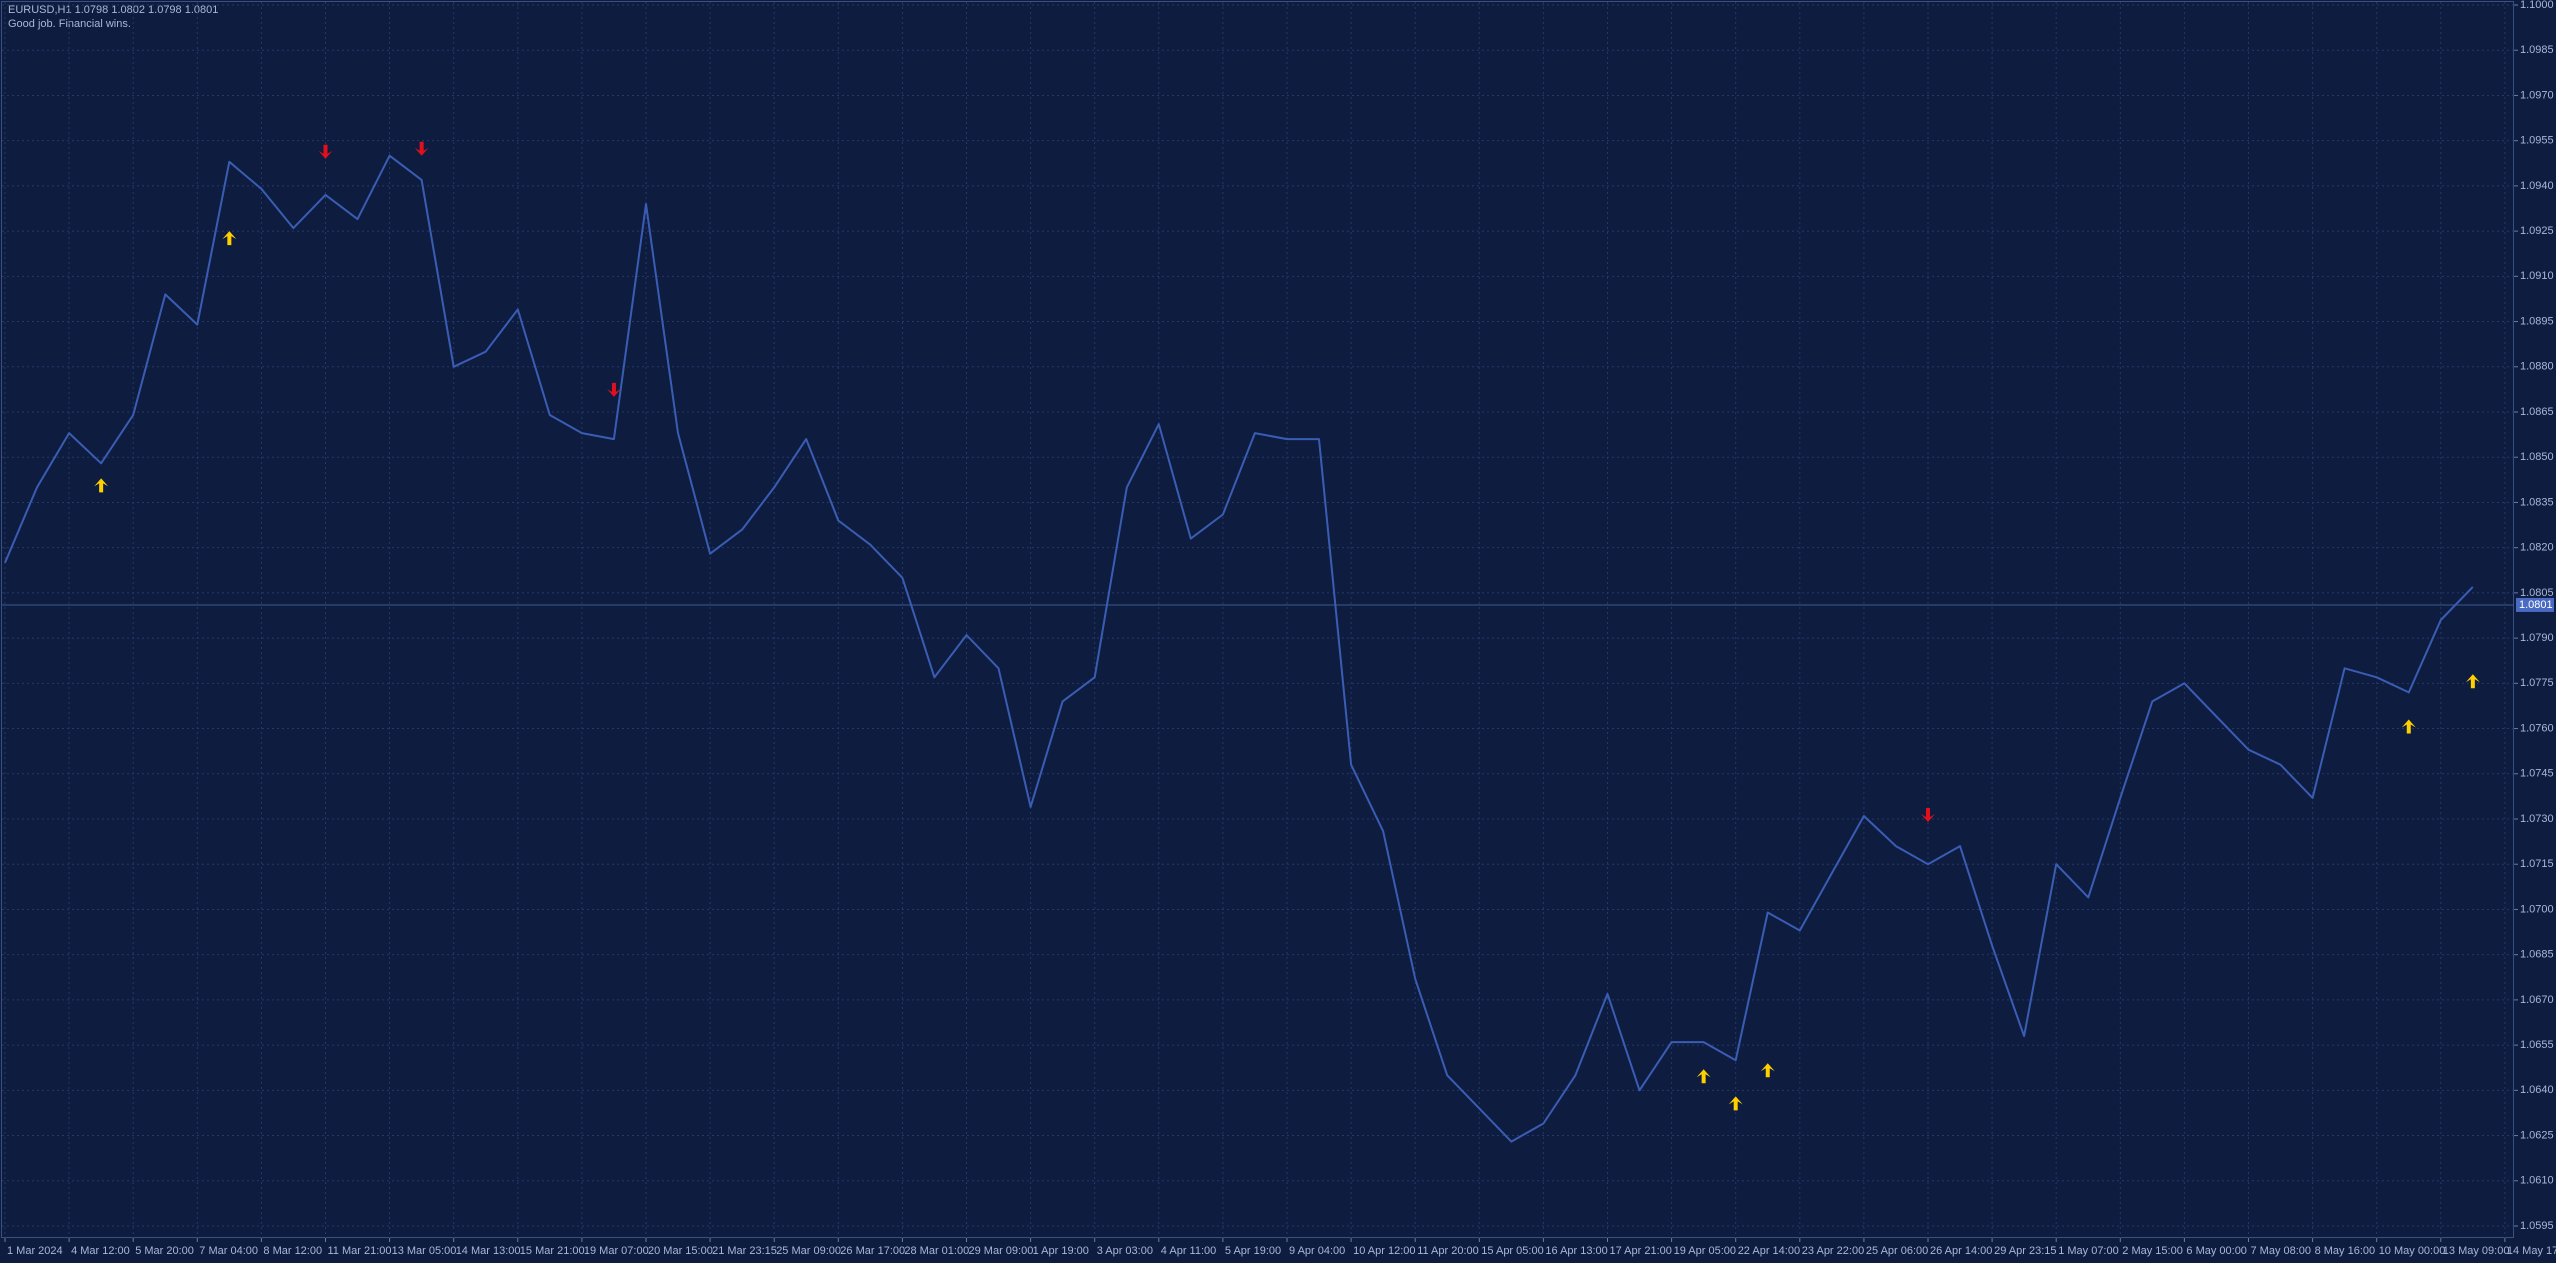 The image size is (2556, 1263). Describe the element at coordinates (100, 1251) in the screenshot. I see `x-tick-label: 4 Mar 12:00` at that location.